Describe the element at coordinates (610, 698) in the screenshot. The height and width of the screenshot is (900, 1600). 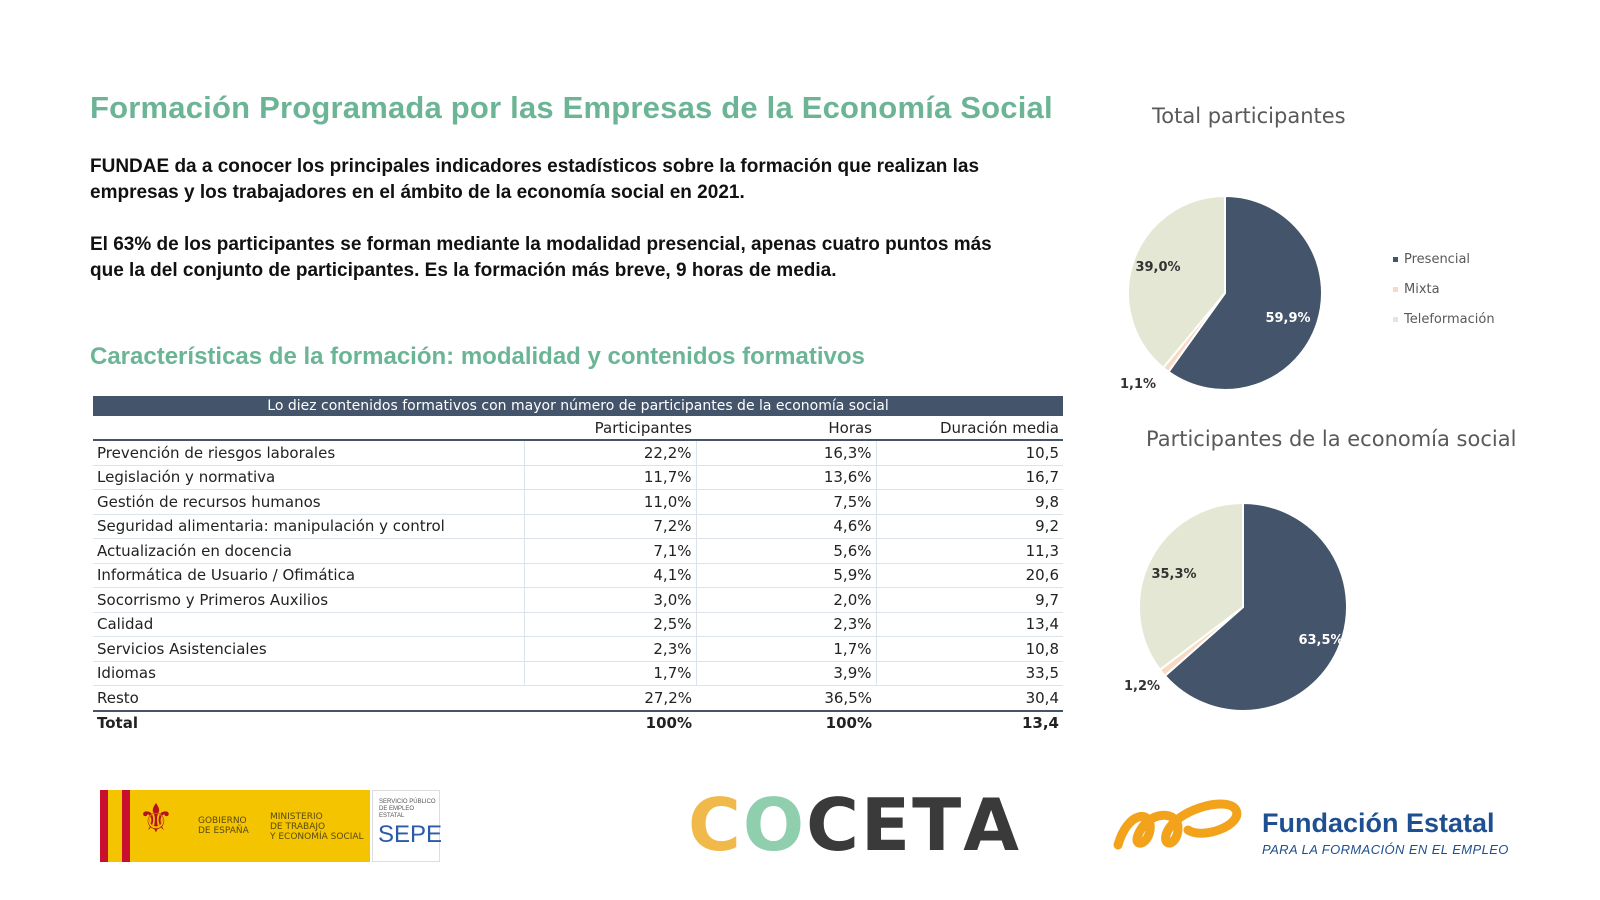
I see `table-cell: 27,2%` at that location.